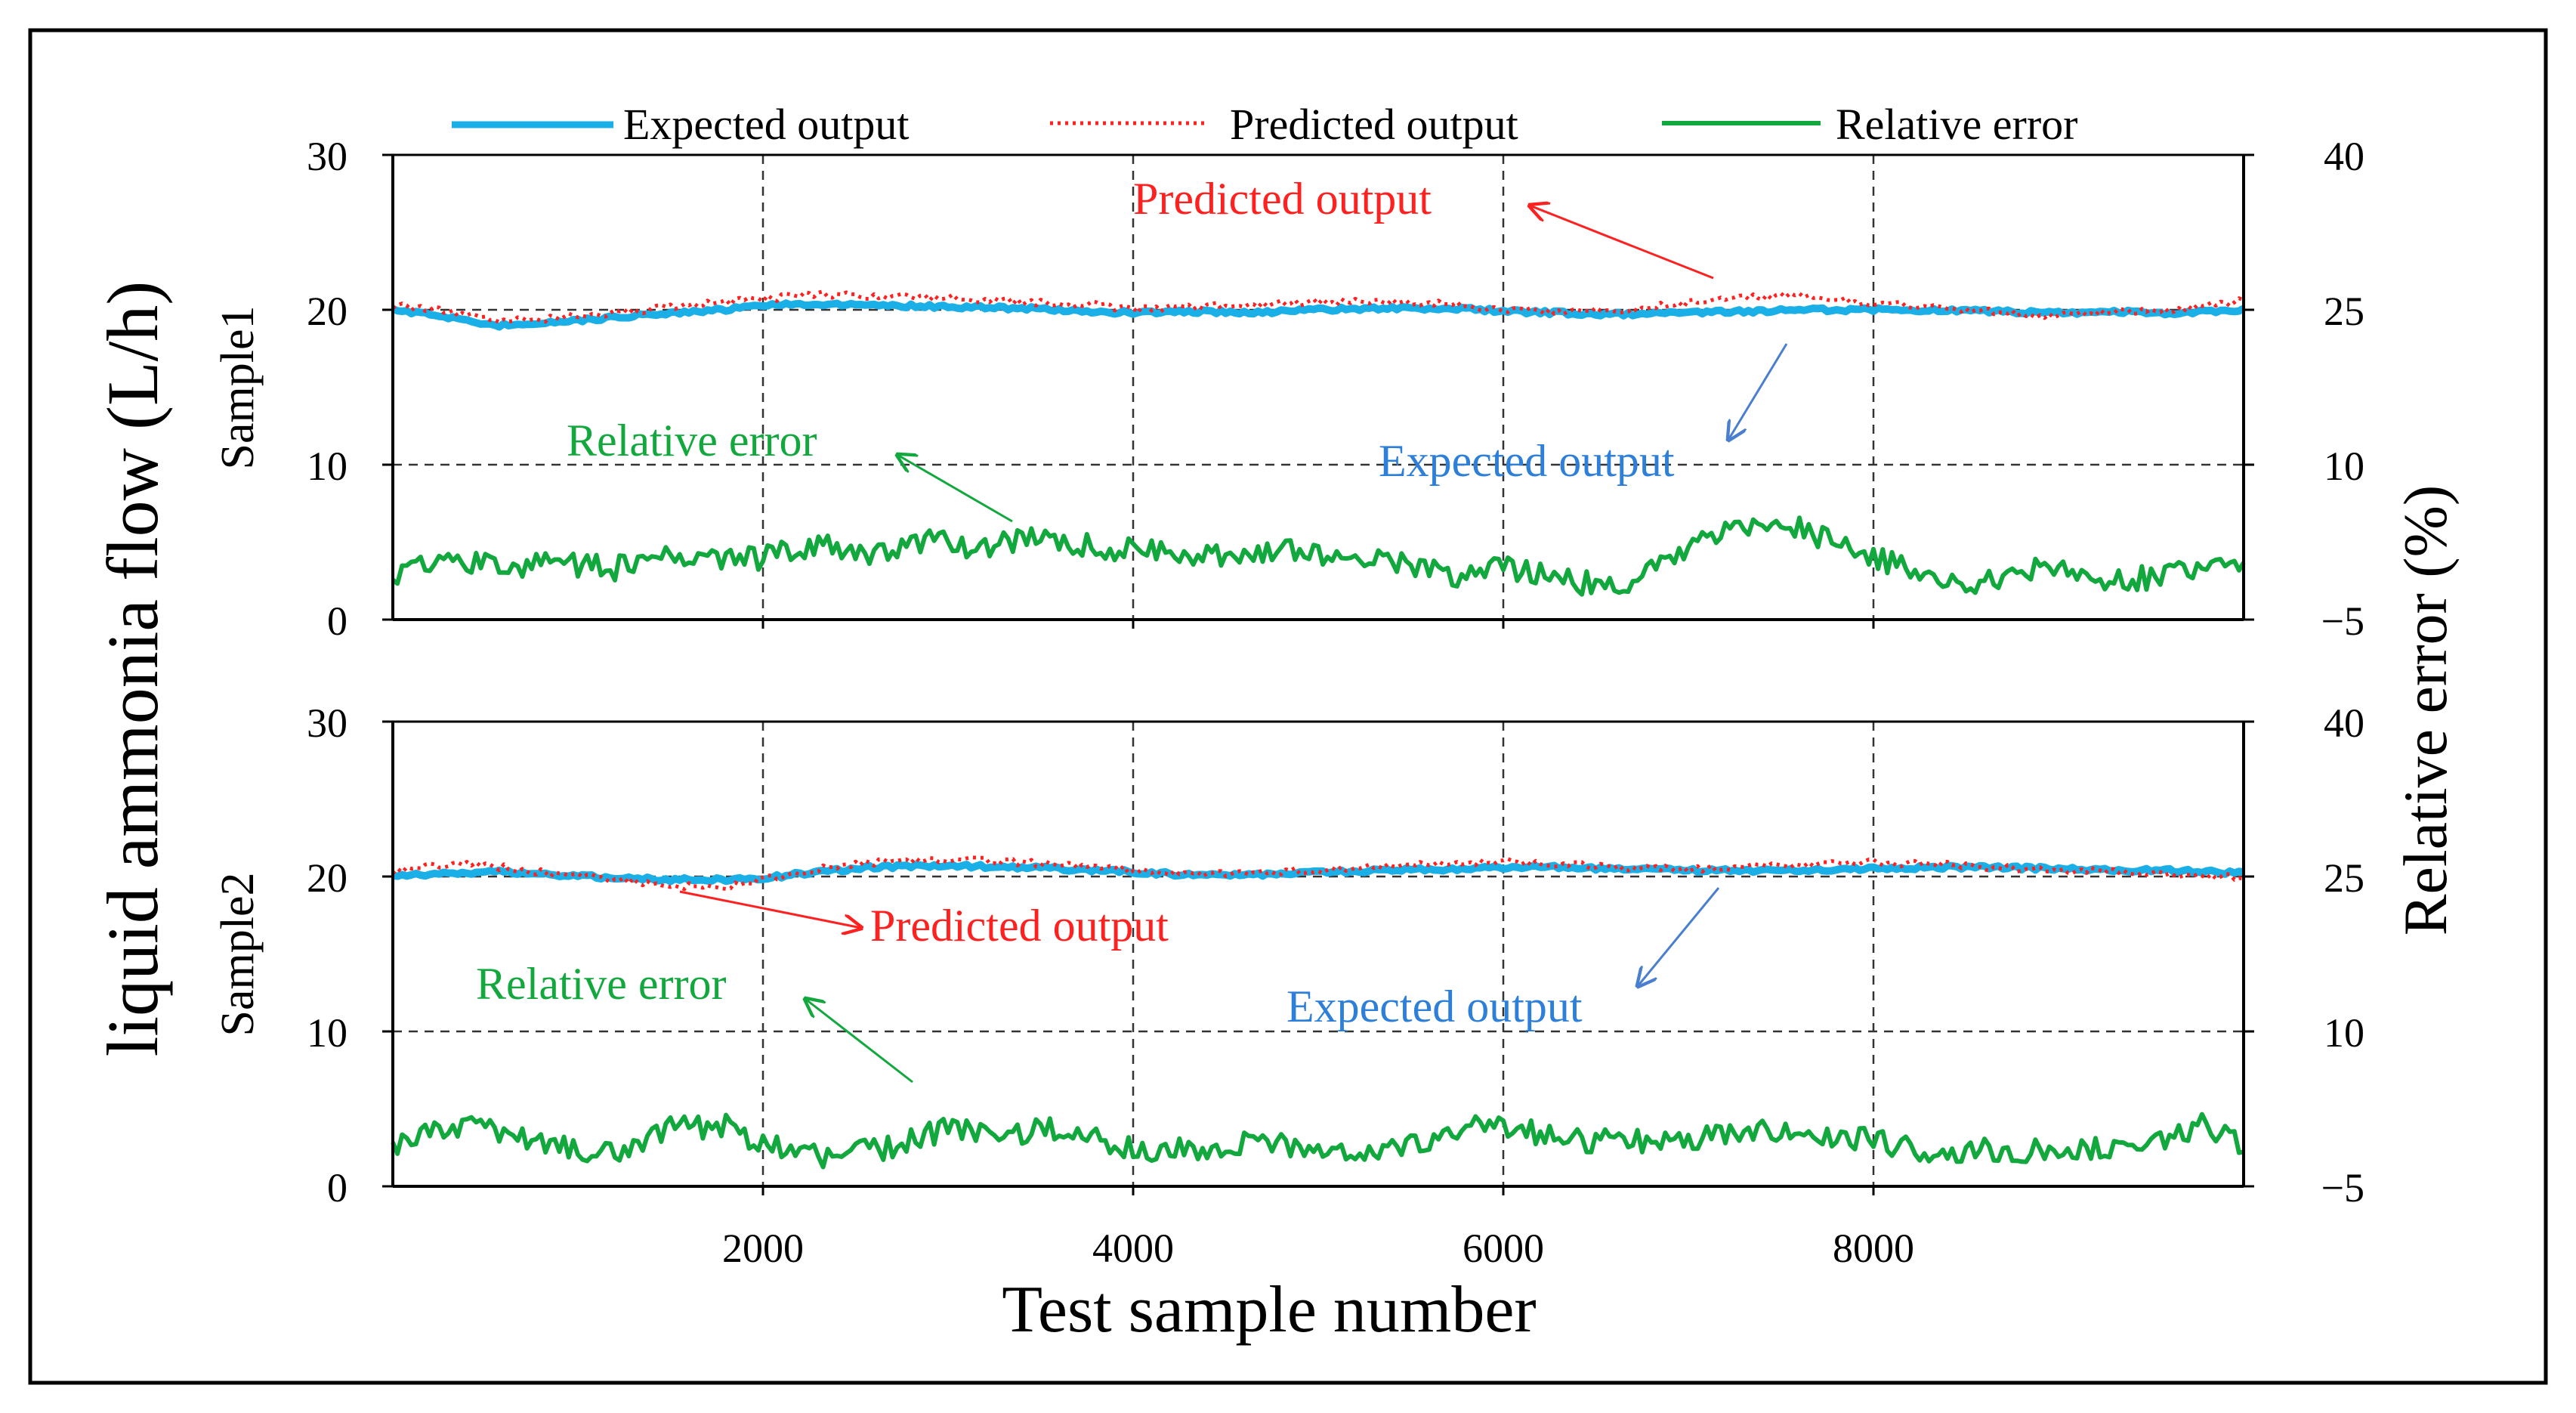 The width and height of the screenshot is (2576, 1413). I want to click on series-expected-line, so click(1318, 315).